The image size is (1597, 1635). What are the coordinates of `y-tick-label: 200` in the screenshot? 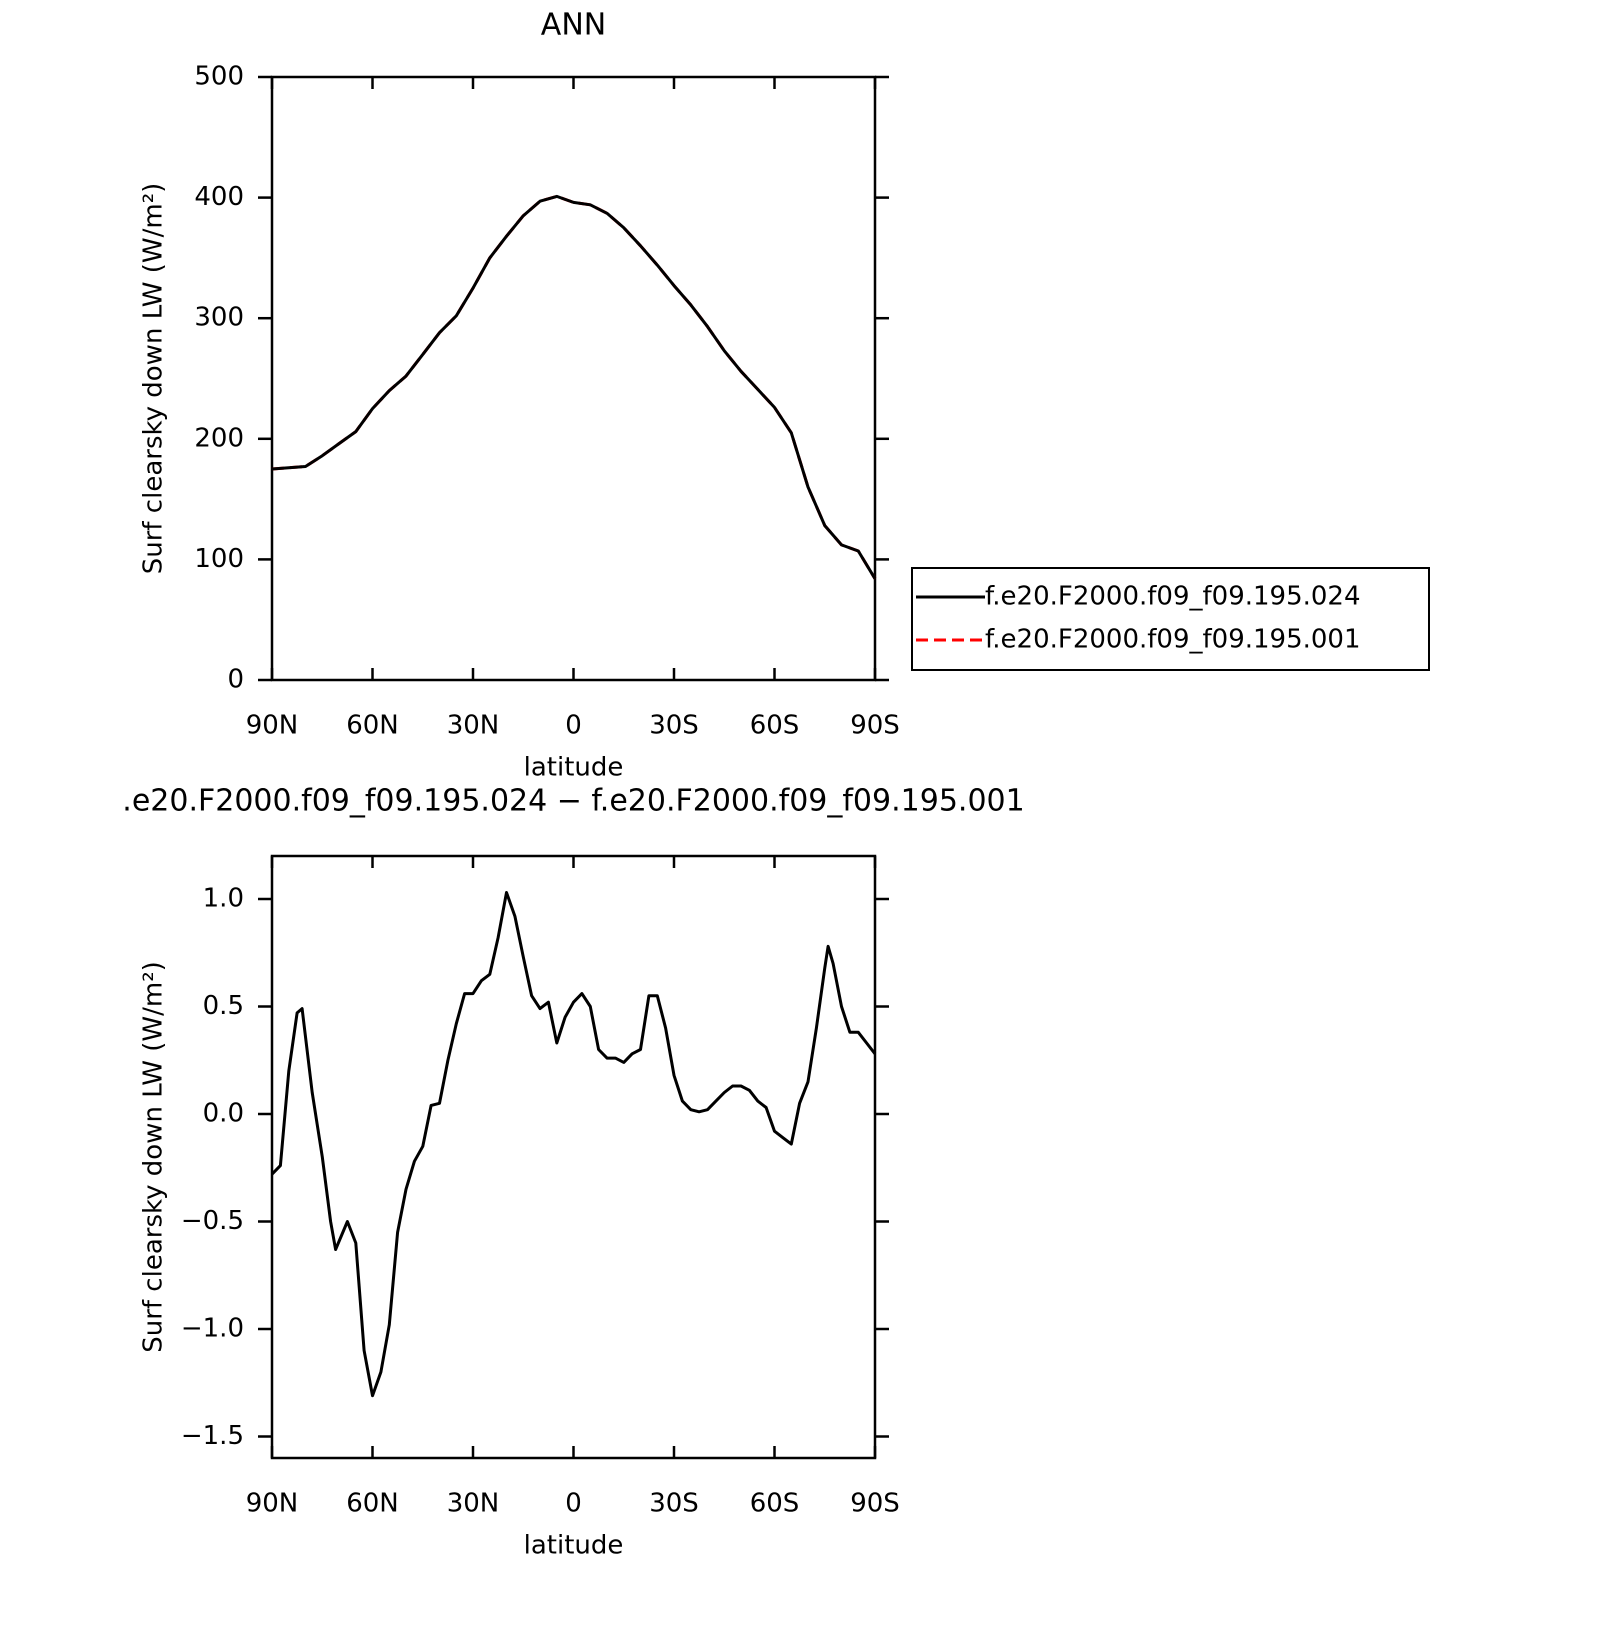 It's located at (219, 438).